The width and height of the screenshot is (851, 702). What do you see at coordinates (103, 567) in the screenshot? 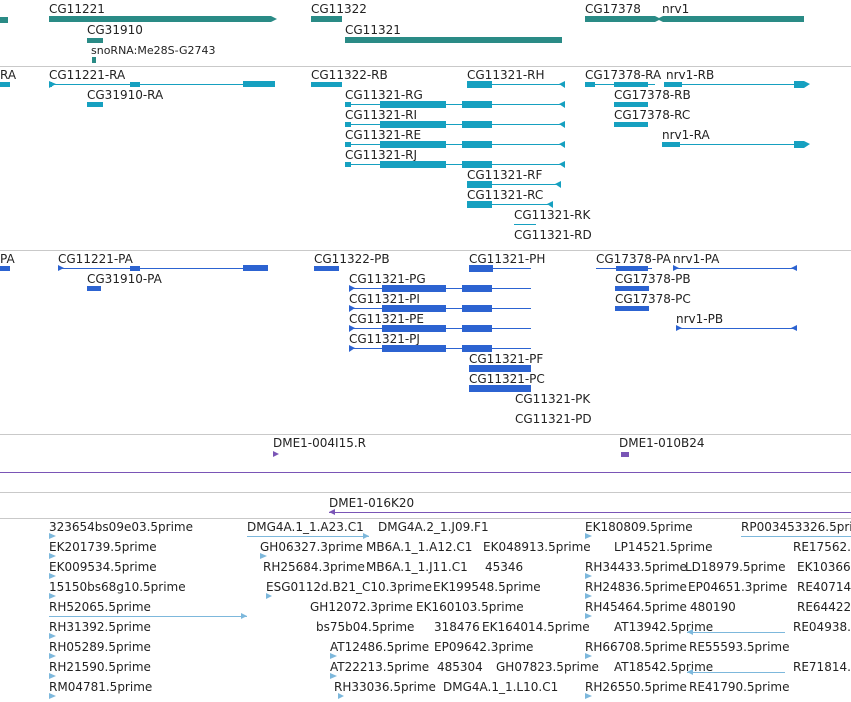
I see `est-label: EK009534.5prime` at bounding box center [103, 567].